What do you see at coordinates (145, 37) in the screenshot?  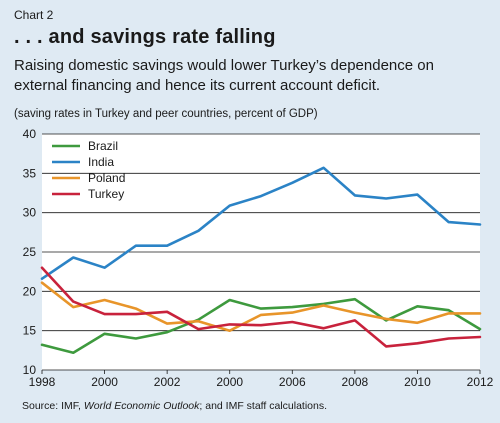 I see `chart-title: . . . and savings rate falling` at bounding box center [145, 37].